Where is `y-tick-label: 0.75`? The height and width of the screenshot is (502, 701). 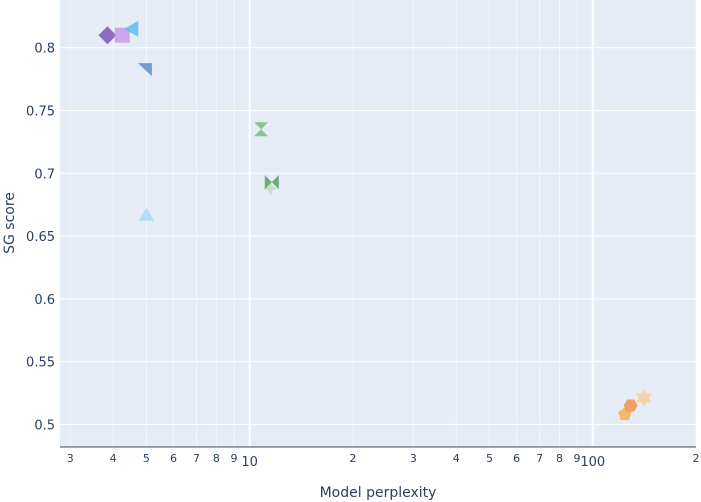
y-tick-label: 0.75 is located at coordinates (40, 111).